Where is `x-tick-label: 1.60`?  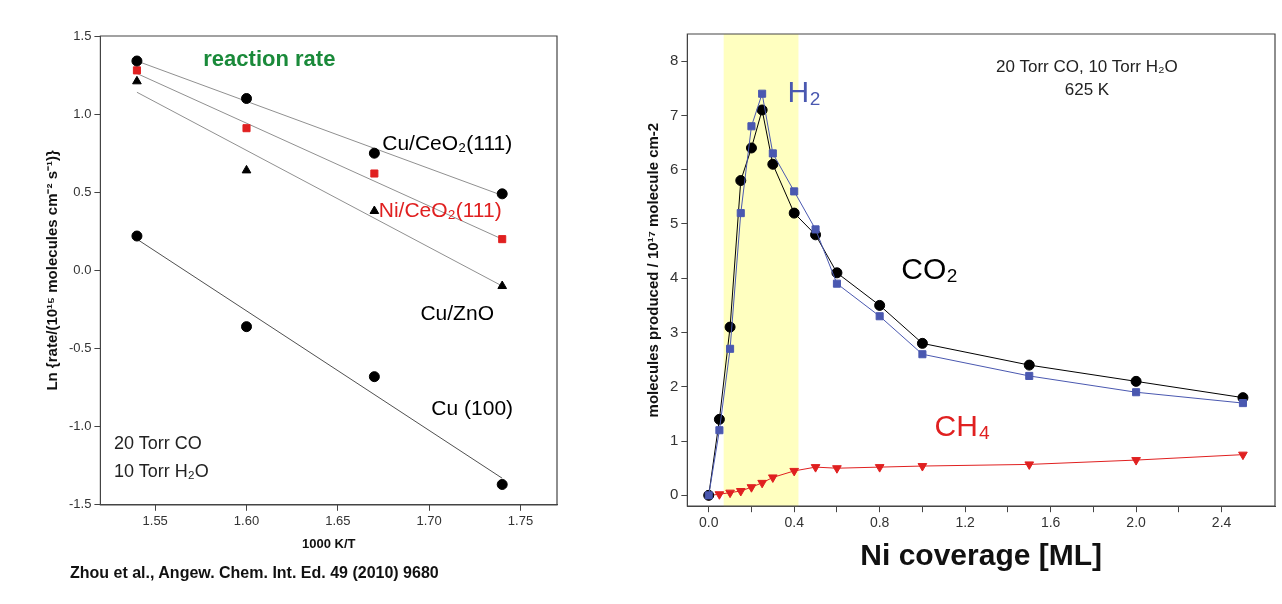
x-tick-label: 1.60 is located at coordinates (246, 521).